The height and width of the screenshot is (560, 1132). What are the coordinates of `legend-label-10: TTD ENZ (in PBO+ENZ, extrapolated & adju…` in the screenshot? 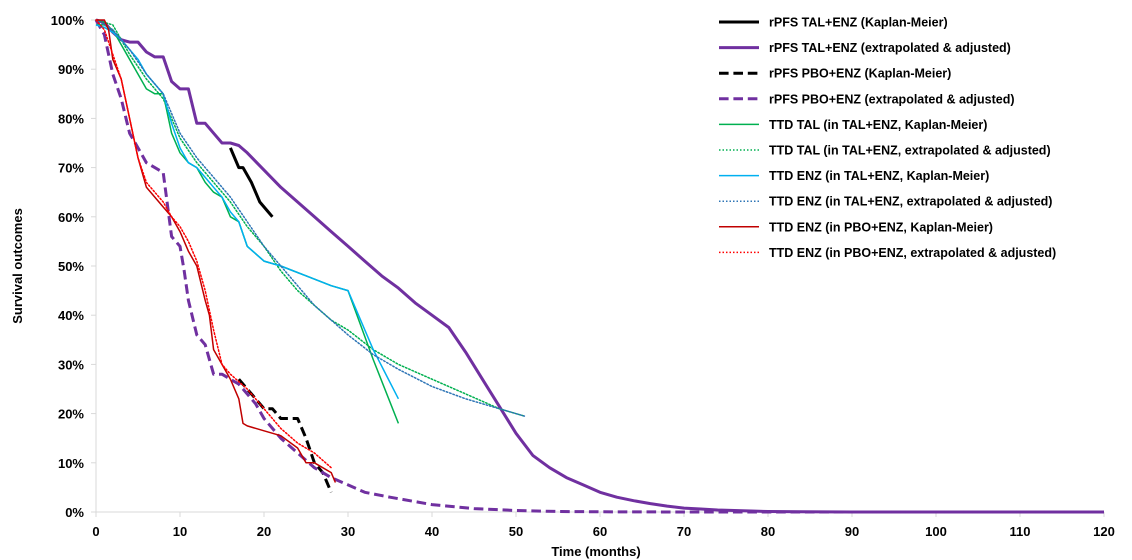 It's located at (912, 253).